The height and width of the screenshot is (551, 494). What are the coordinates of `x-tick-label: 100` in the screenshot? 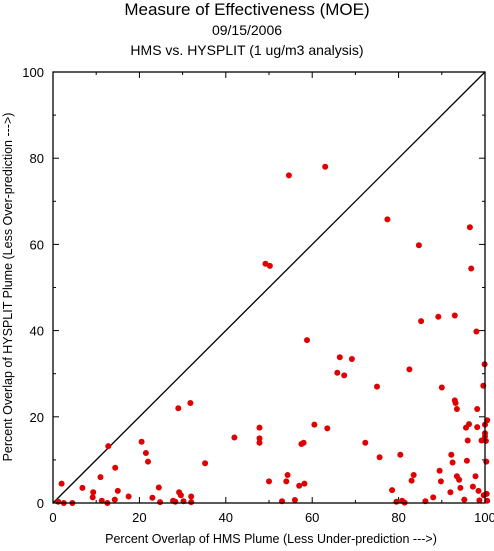 It's located at (484, 517).